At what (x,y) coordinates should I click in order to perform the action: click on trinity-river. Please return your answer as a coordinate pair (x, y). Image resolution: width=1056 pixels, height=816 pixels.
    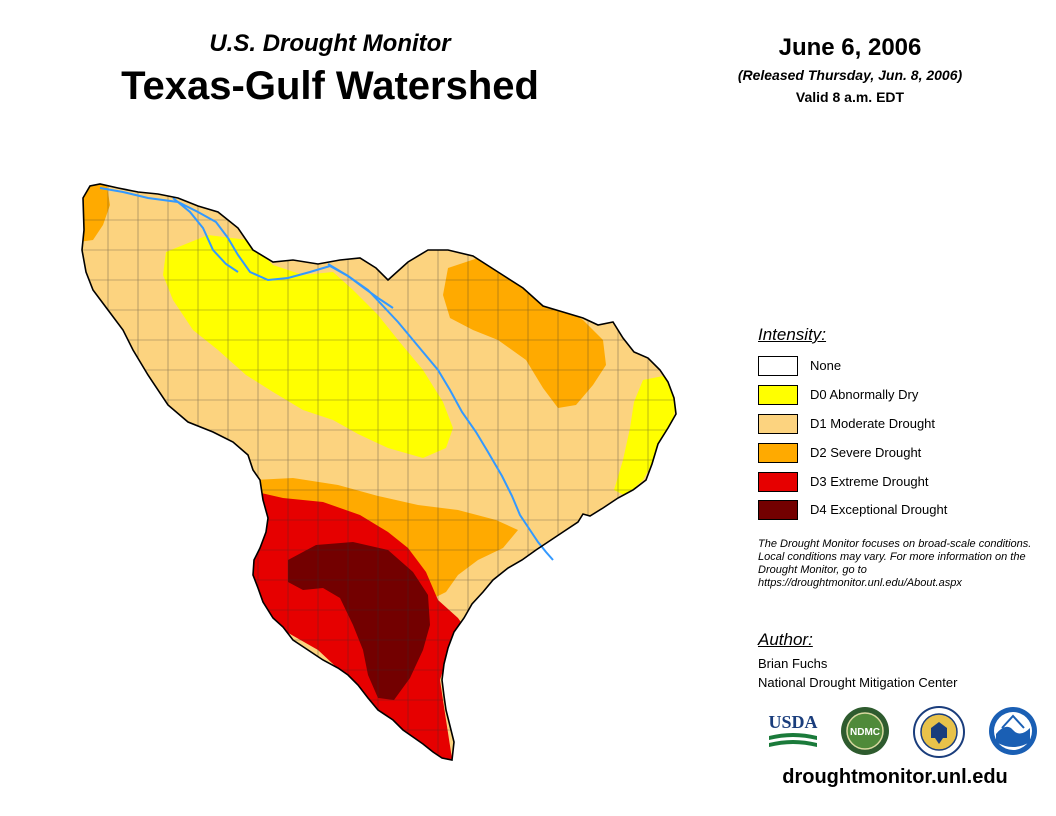
    Looking at the image, I should click on (440, 412).